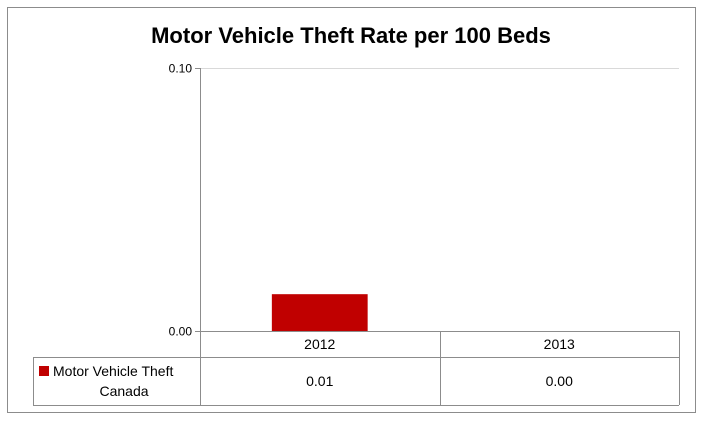 The image size is (703, 426). What do you see at coordinates (181, 332) in the screenshot?
I see `y-tick-label: 0.00` at bounding box center [181, 332].